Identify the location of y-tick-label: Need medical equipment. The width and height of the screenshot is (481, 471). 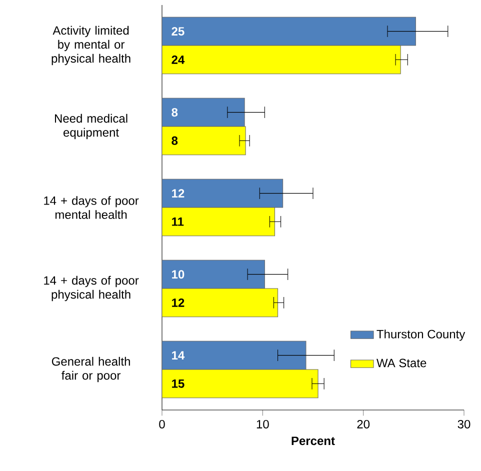
(91, 127).